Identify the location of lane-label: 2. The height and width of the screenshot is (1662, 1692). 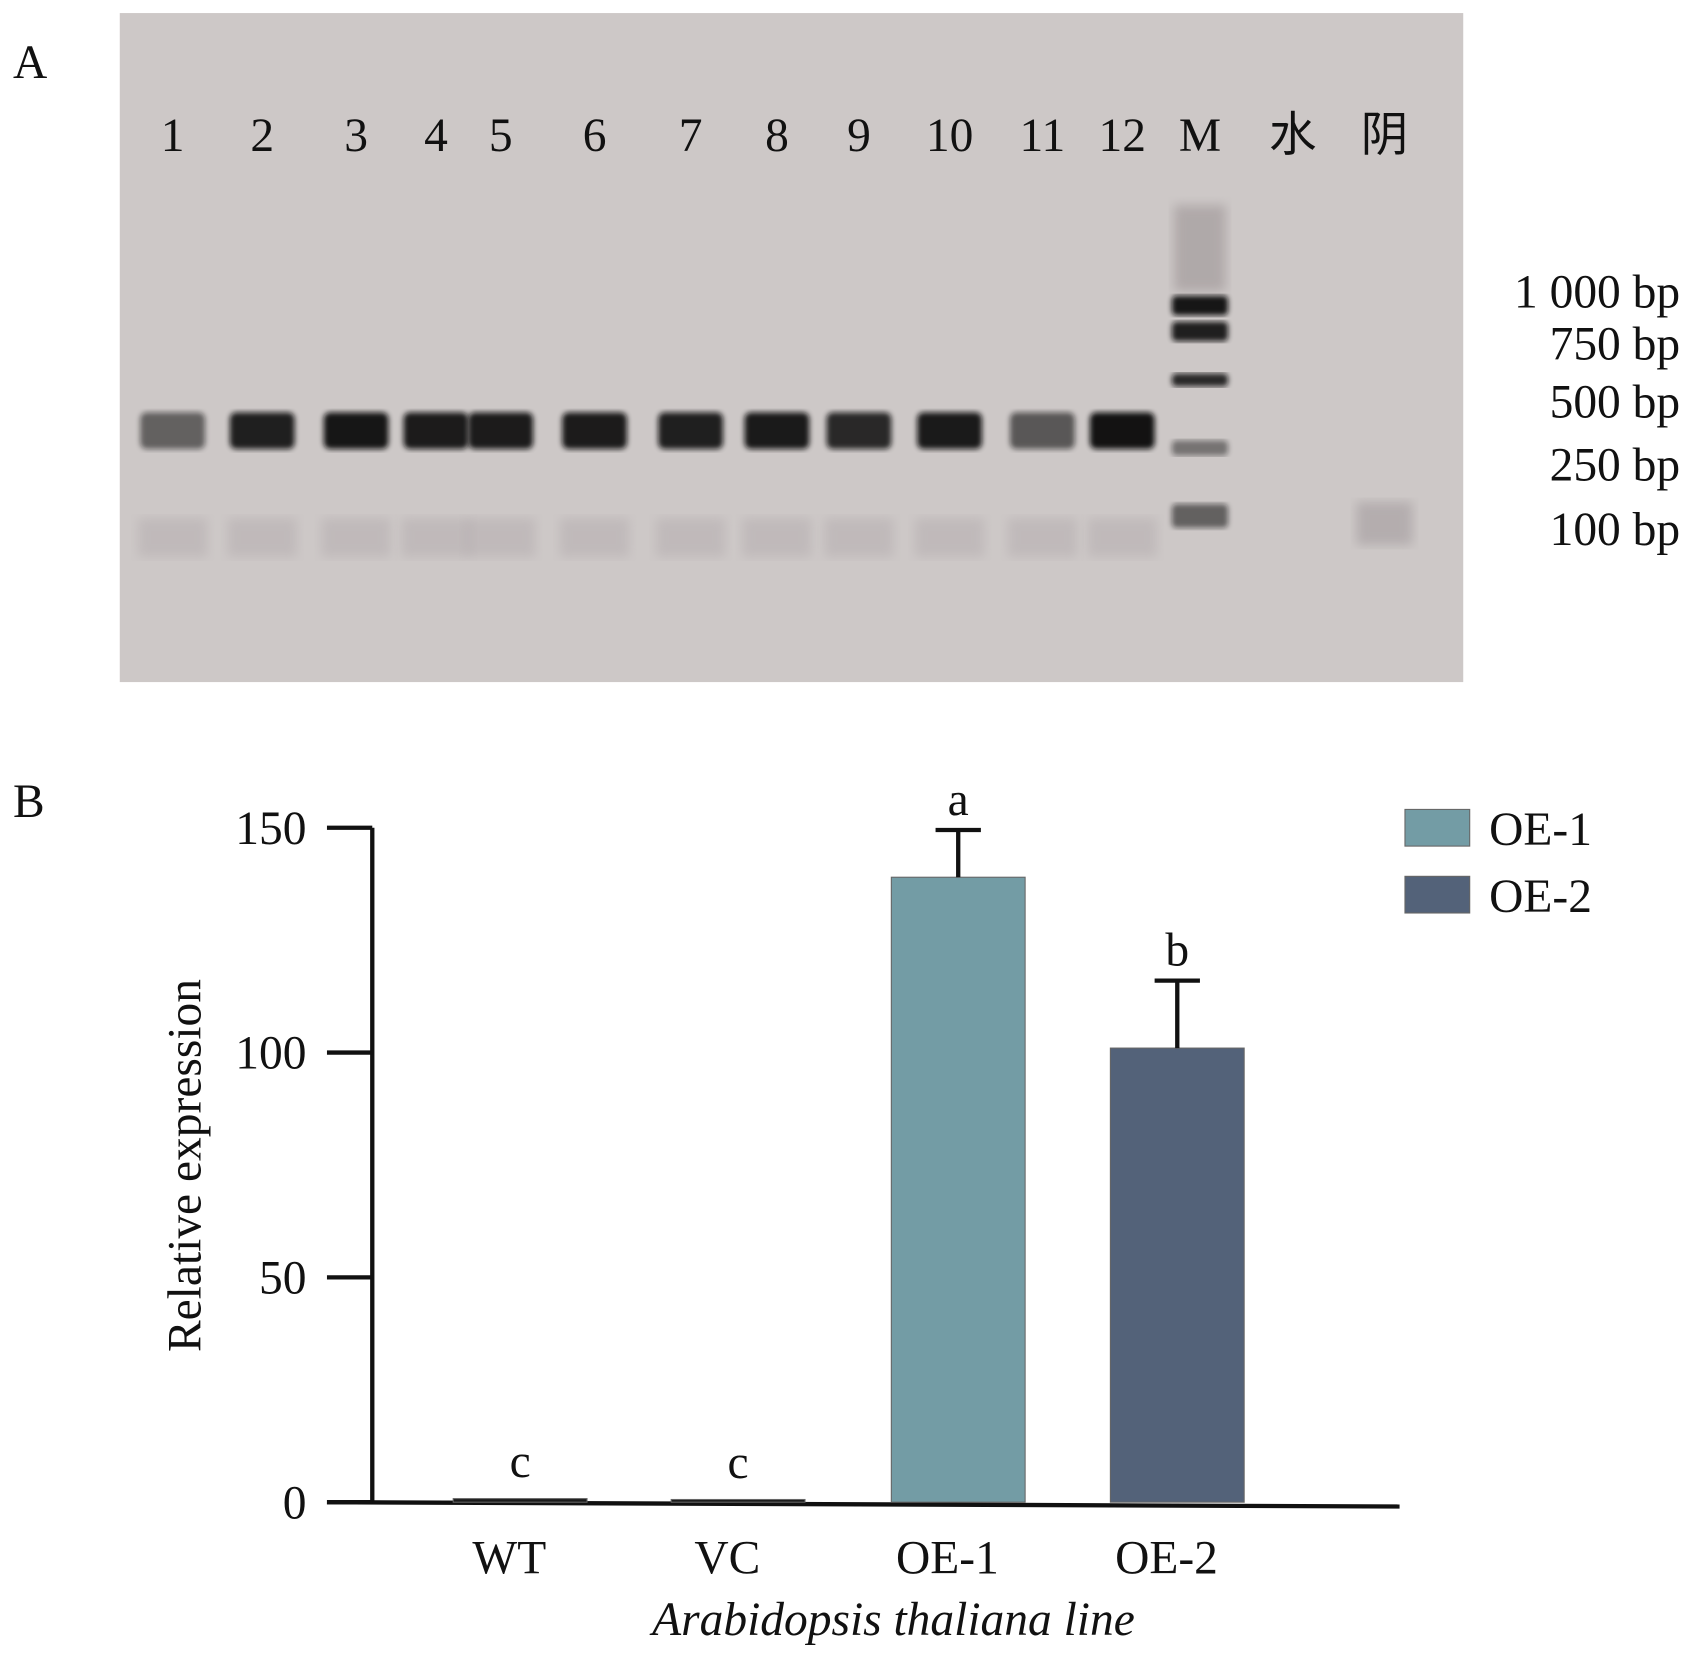
(262, 136).